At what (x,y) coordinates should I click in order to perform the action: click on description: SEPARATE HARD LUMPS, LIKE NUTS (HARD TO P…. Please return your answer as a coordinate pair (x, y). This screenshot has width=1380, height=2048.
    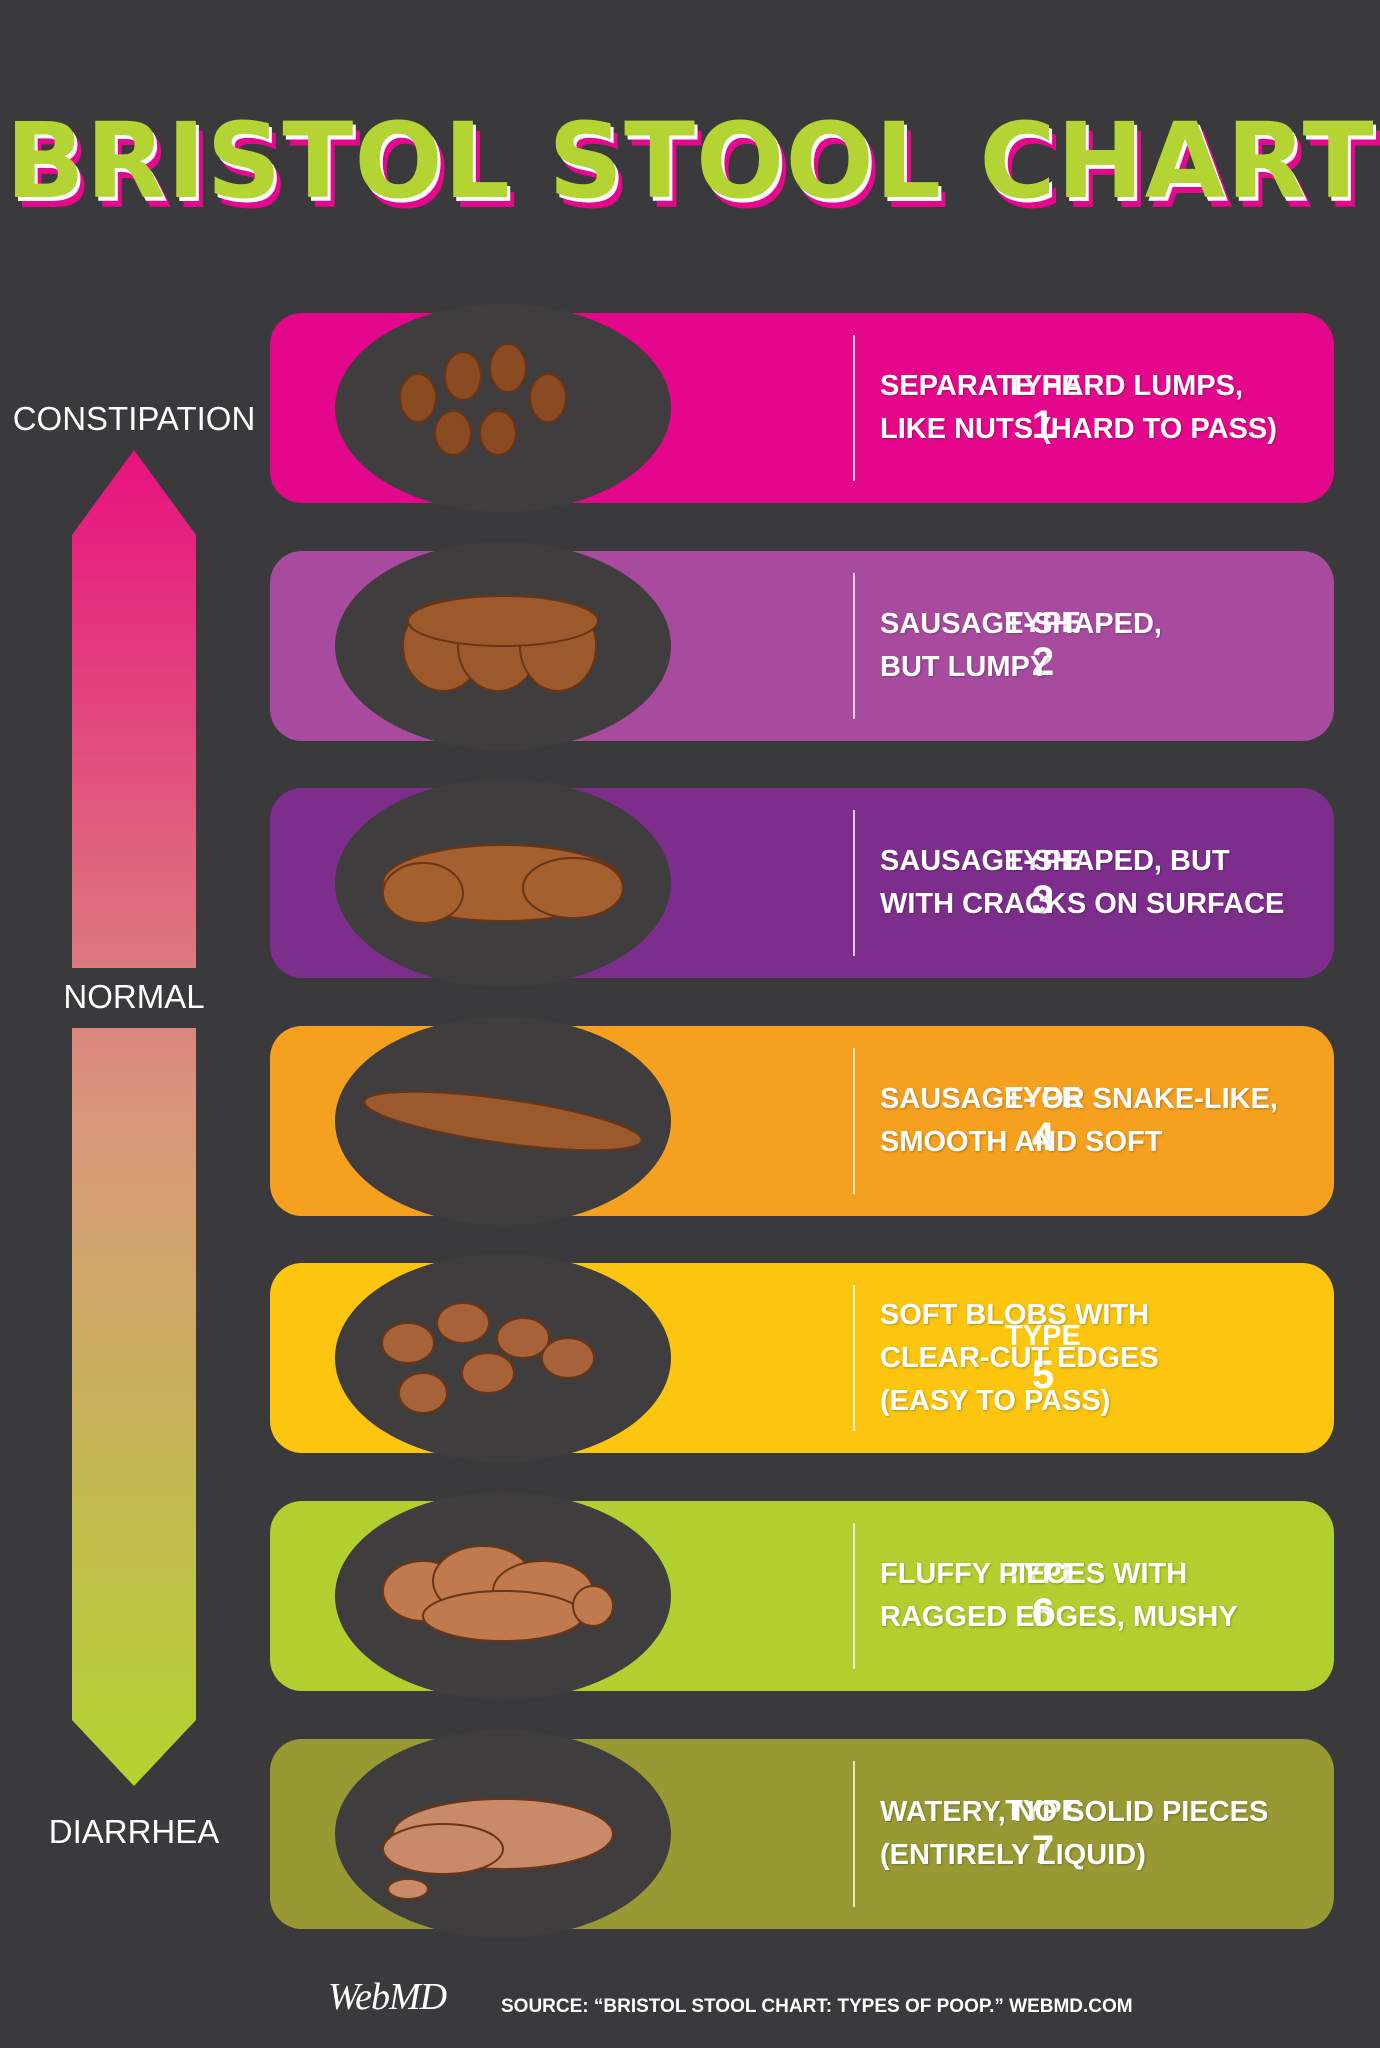
    Looking at the image, I should click on (1078, 408).